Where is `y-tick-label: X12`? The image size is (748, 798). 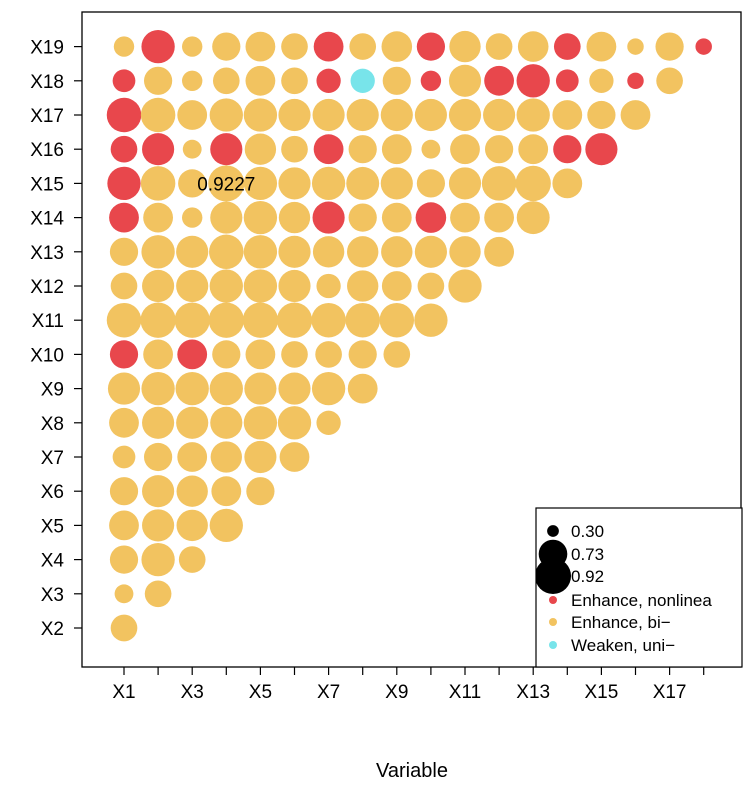
y-tick-label: X12 is located at coordinates (47, 287).